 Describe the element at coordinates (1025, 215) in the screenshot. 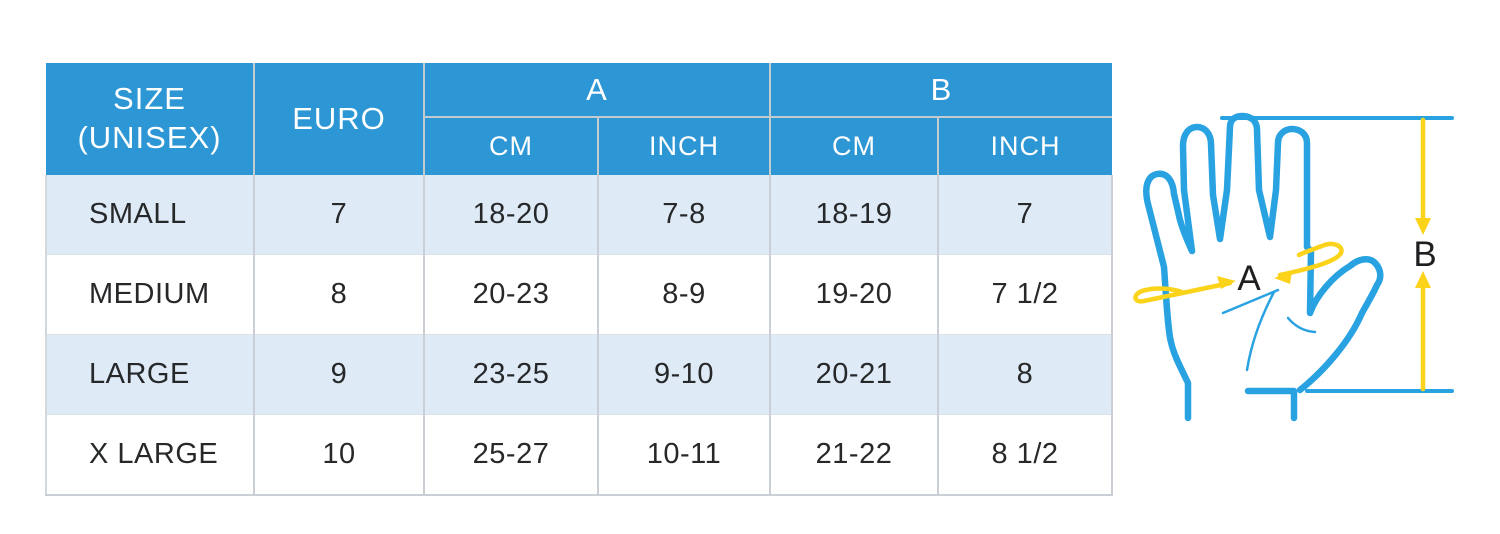

I see `cell-b-inch: 7` at that location.